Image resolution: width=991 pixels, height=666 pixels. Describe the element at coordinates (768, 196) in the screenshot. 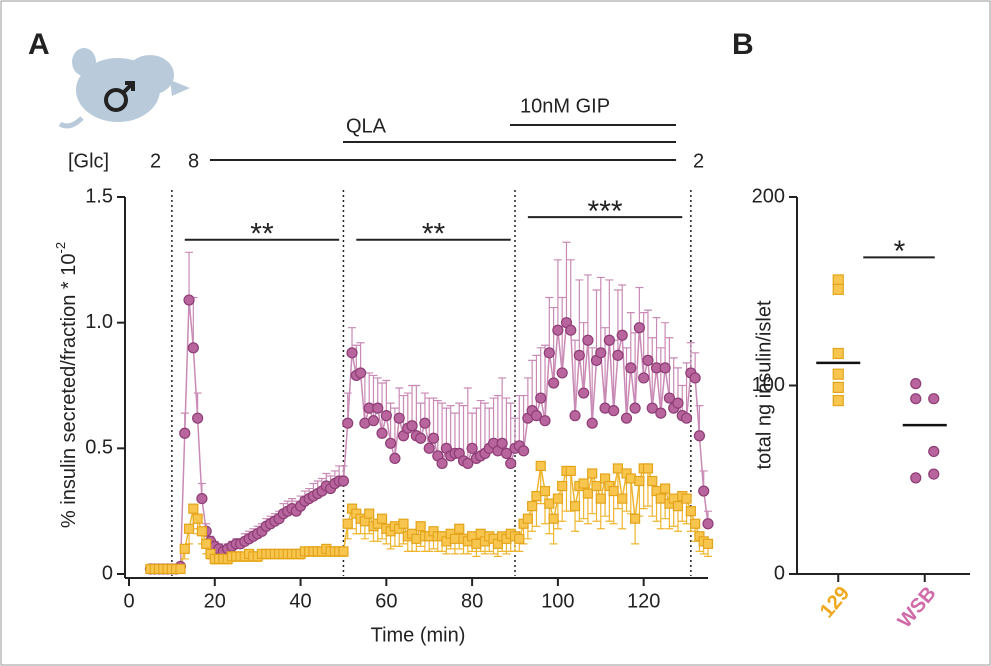

I see `y-tick-label: 200` at that location.